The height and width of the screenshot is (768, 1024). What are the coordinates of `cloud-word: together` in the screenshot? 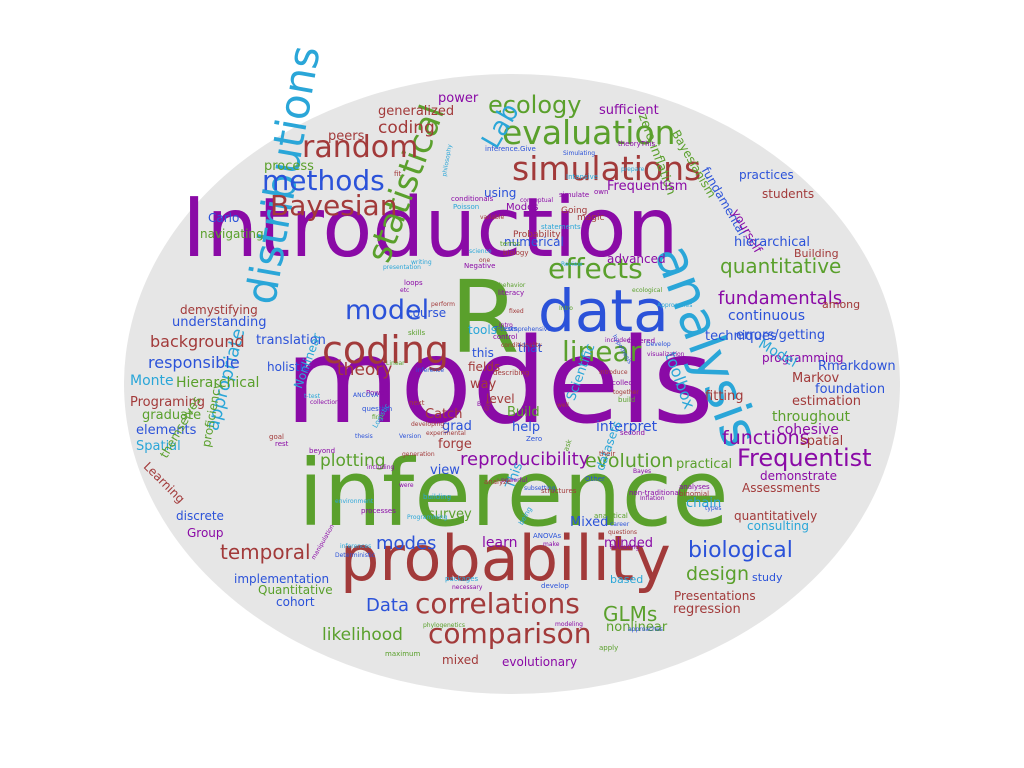 It's located at (626, 392).